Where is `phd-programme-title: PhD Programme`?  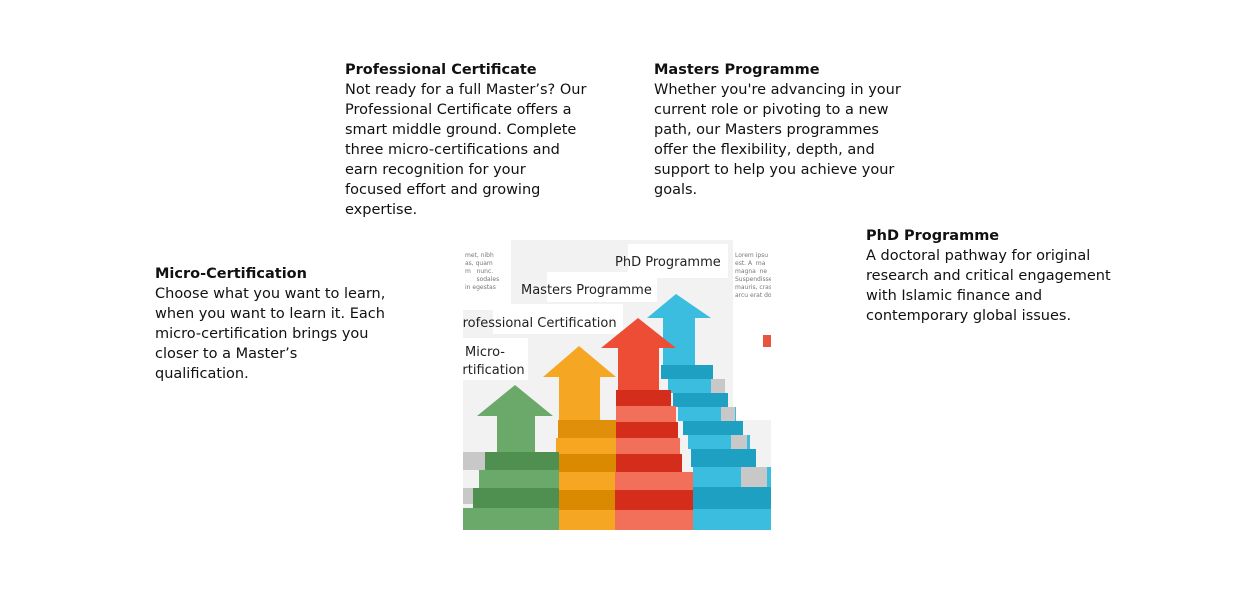 phd-programme-title: PhD Programme is located at coordinates (933, 236).